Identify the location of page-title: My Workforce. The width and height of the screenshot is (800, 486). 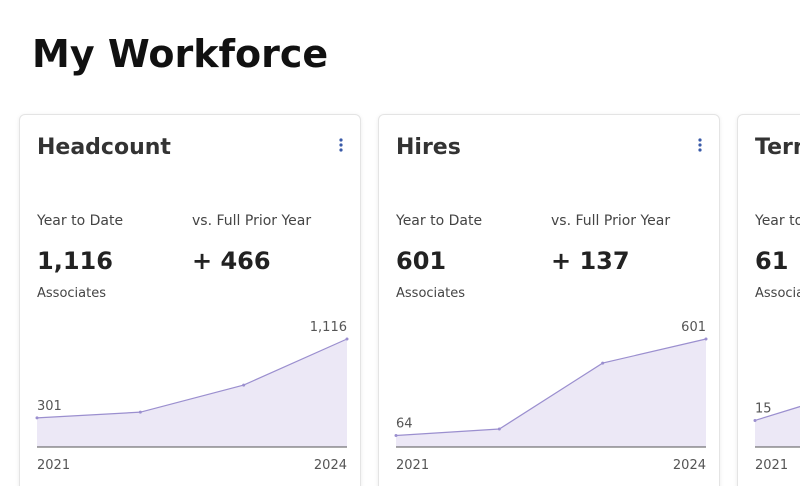
(180, 54).